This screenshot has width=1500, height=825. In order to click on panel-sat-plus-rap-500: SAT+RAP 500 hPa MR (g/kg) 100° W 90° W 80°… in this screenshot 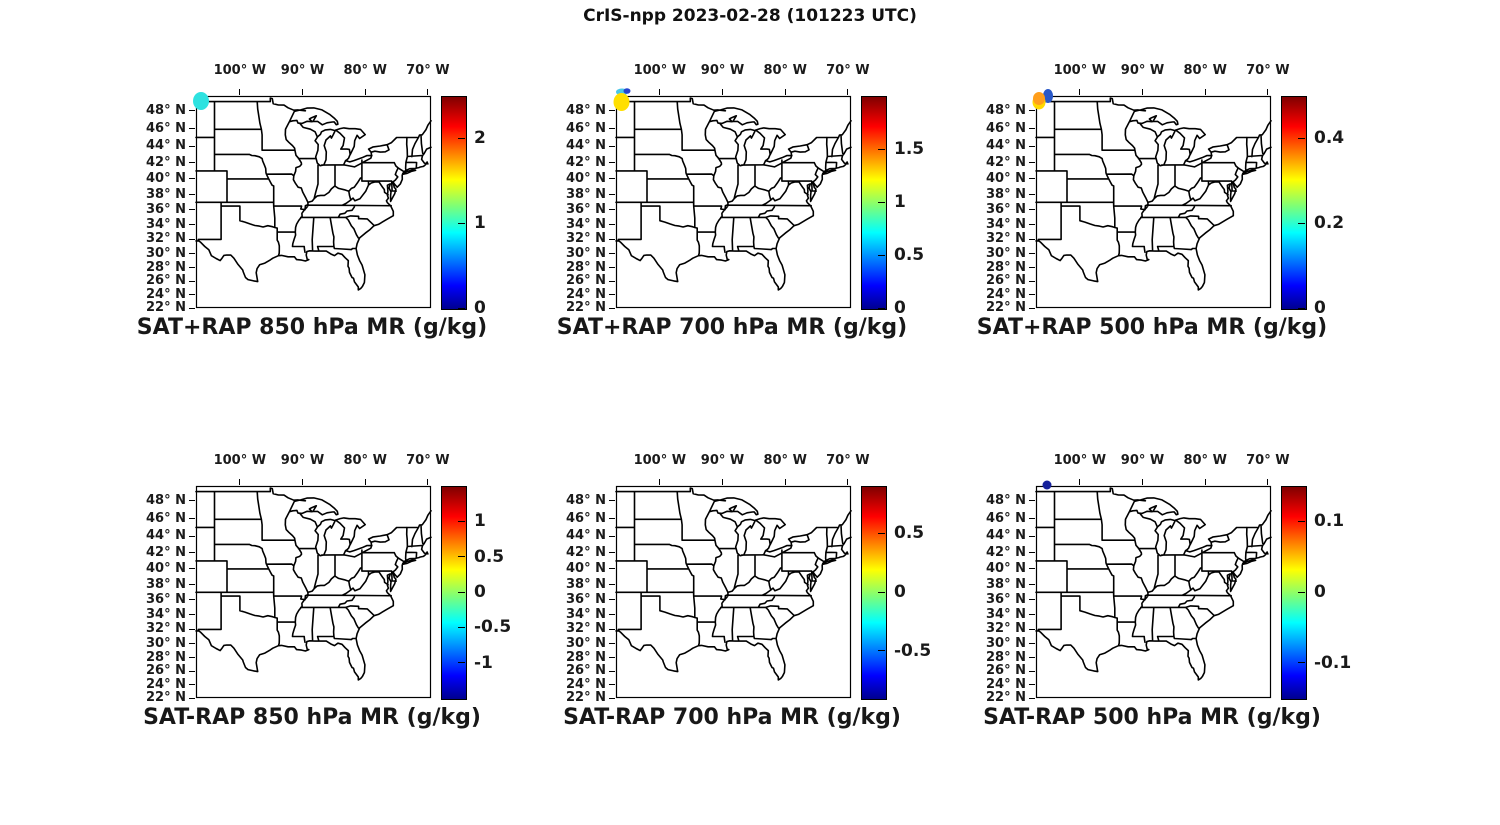, I will do `click(1160, 201)`.